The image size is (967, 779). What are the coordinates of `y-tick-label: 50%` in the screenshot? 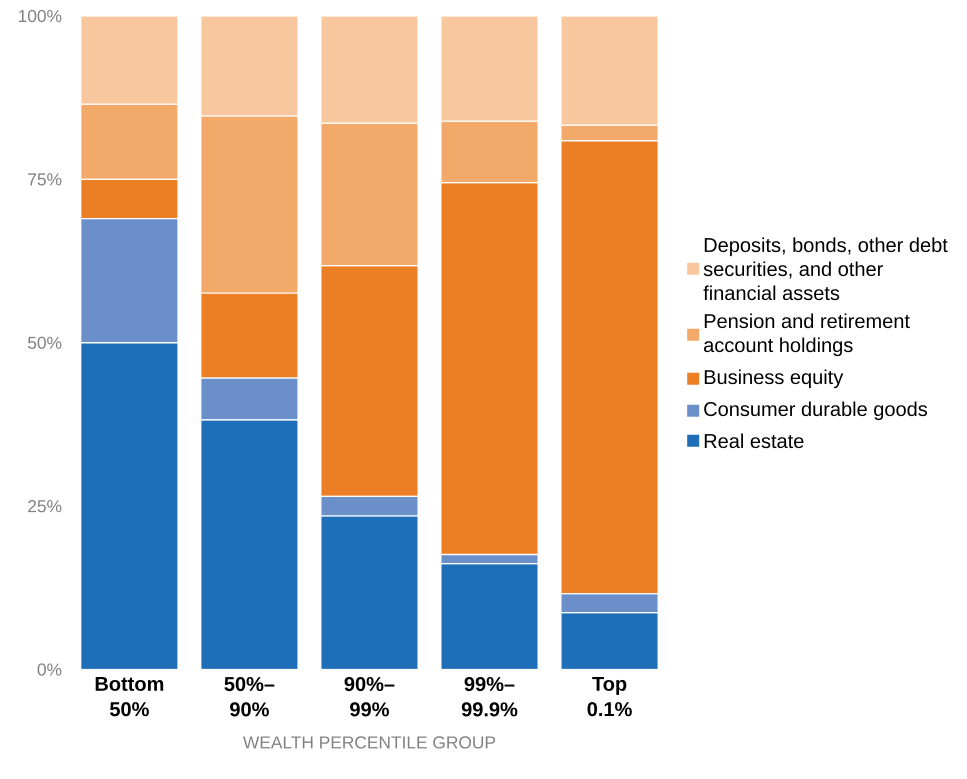 It's located at (45, 342).